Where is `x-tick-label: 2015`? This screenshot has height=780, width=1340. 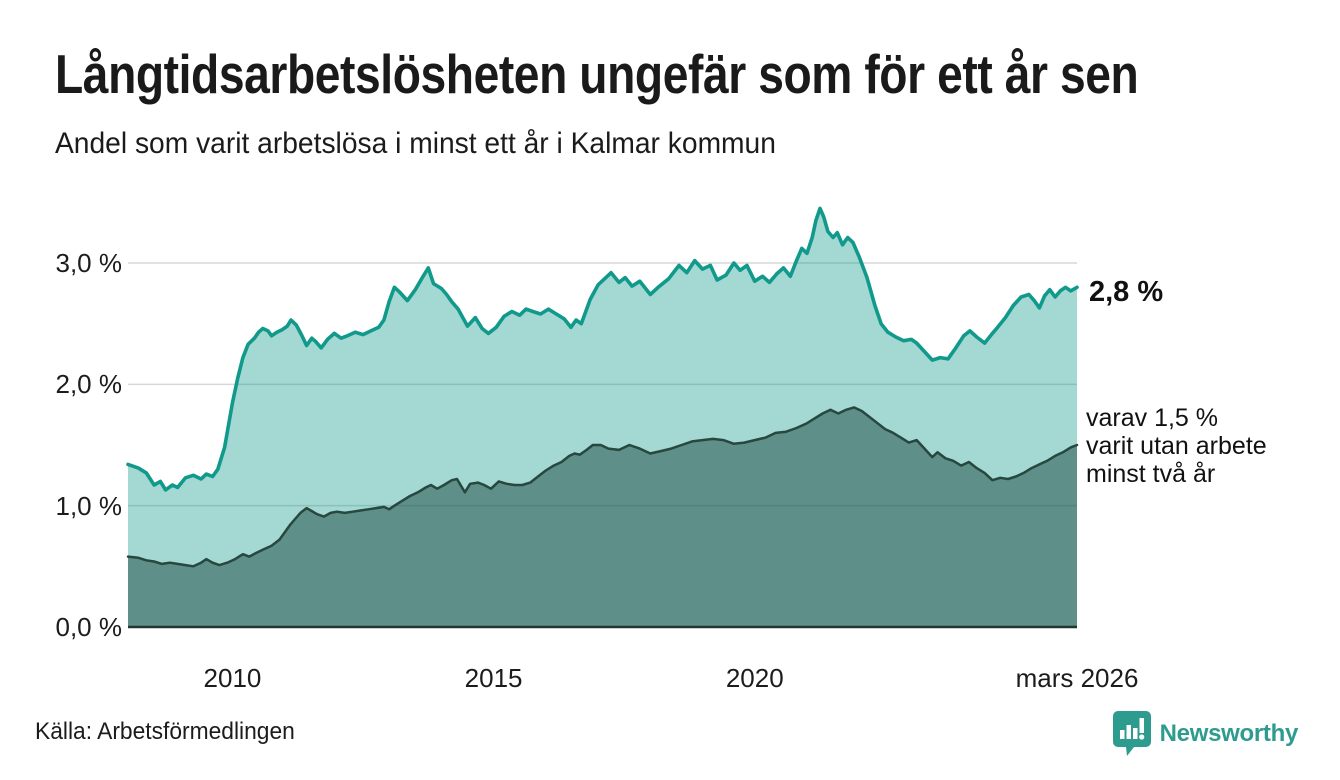
x-tick-label: 2015 is located at coordinates (493, 678).